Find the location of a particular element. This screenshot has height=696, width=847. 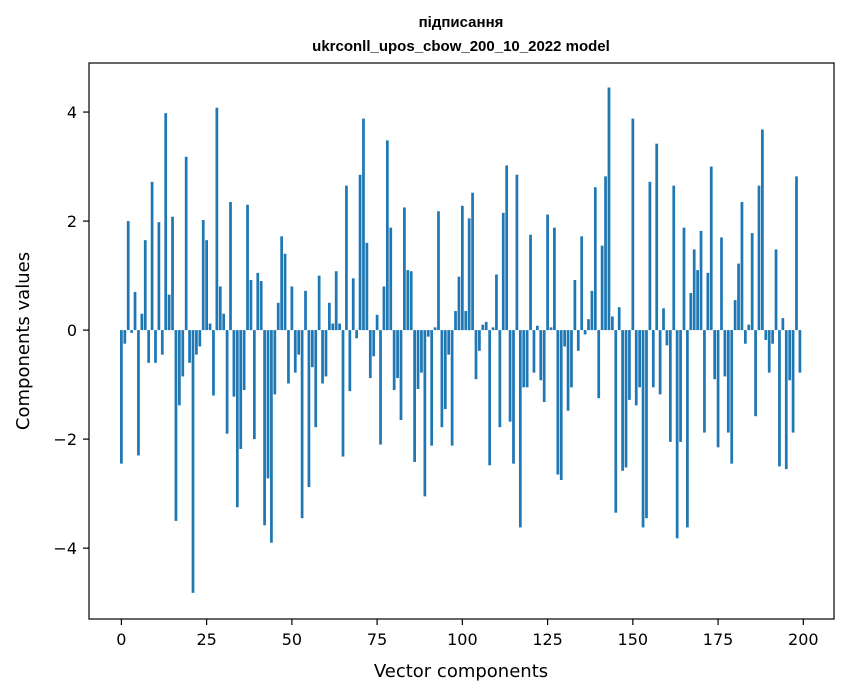

y-tick-label: −2 is located at coordinates (65, 439).